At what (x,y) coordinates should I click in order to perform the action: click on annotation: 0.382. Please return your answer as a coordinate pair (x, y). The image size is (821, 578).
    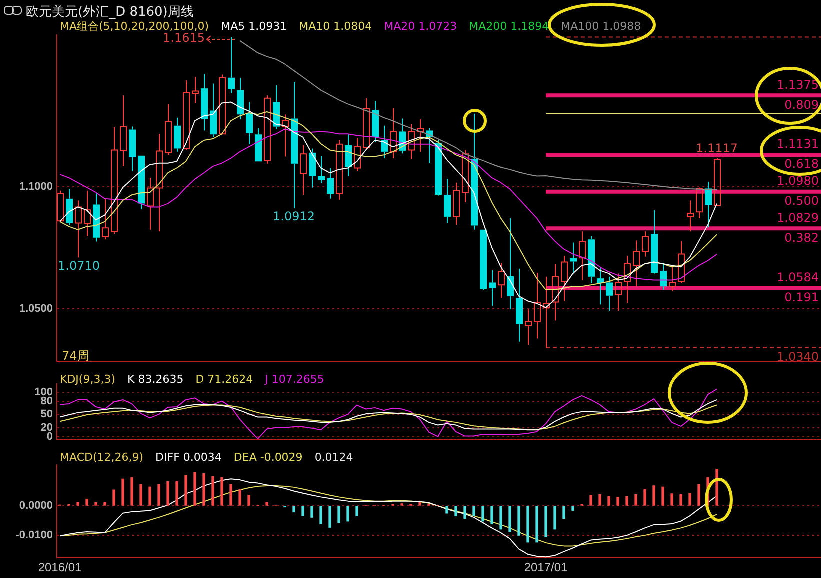
    Looking at the image, I should click on (801, 237).